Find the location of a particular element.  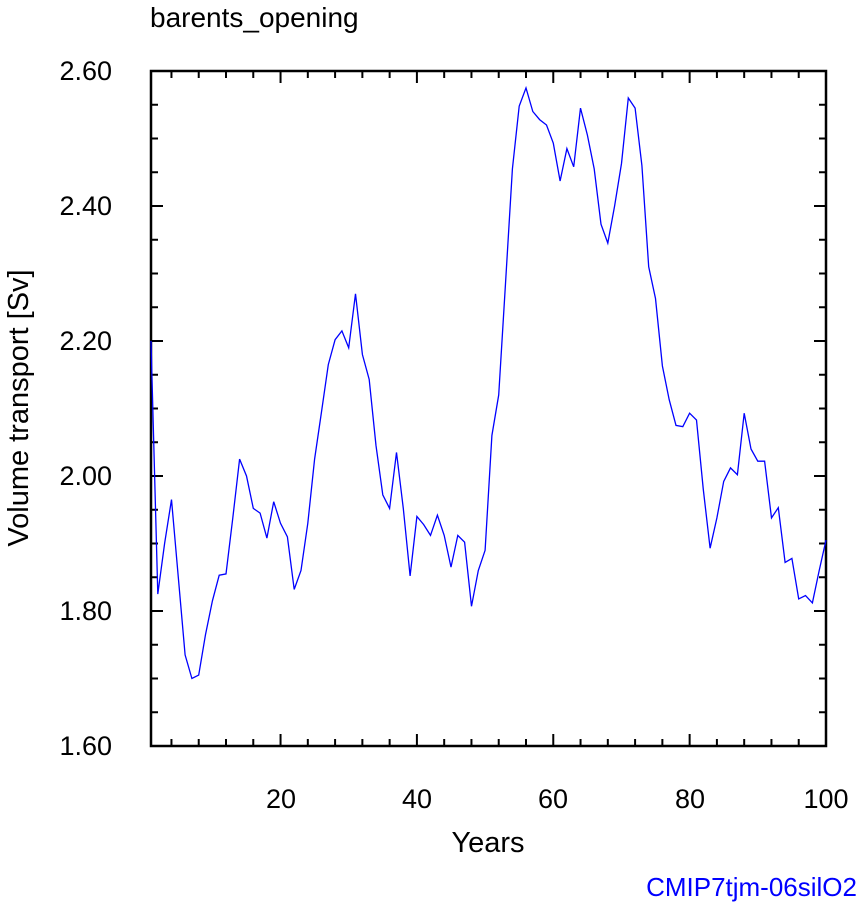

y-axis-label: Volume transport [Sv] is located at coordinates (19, 407).